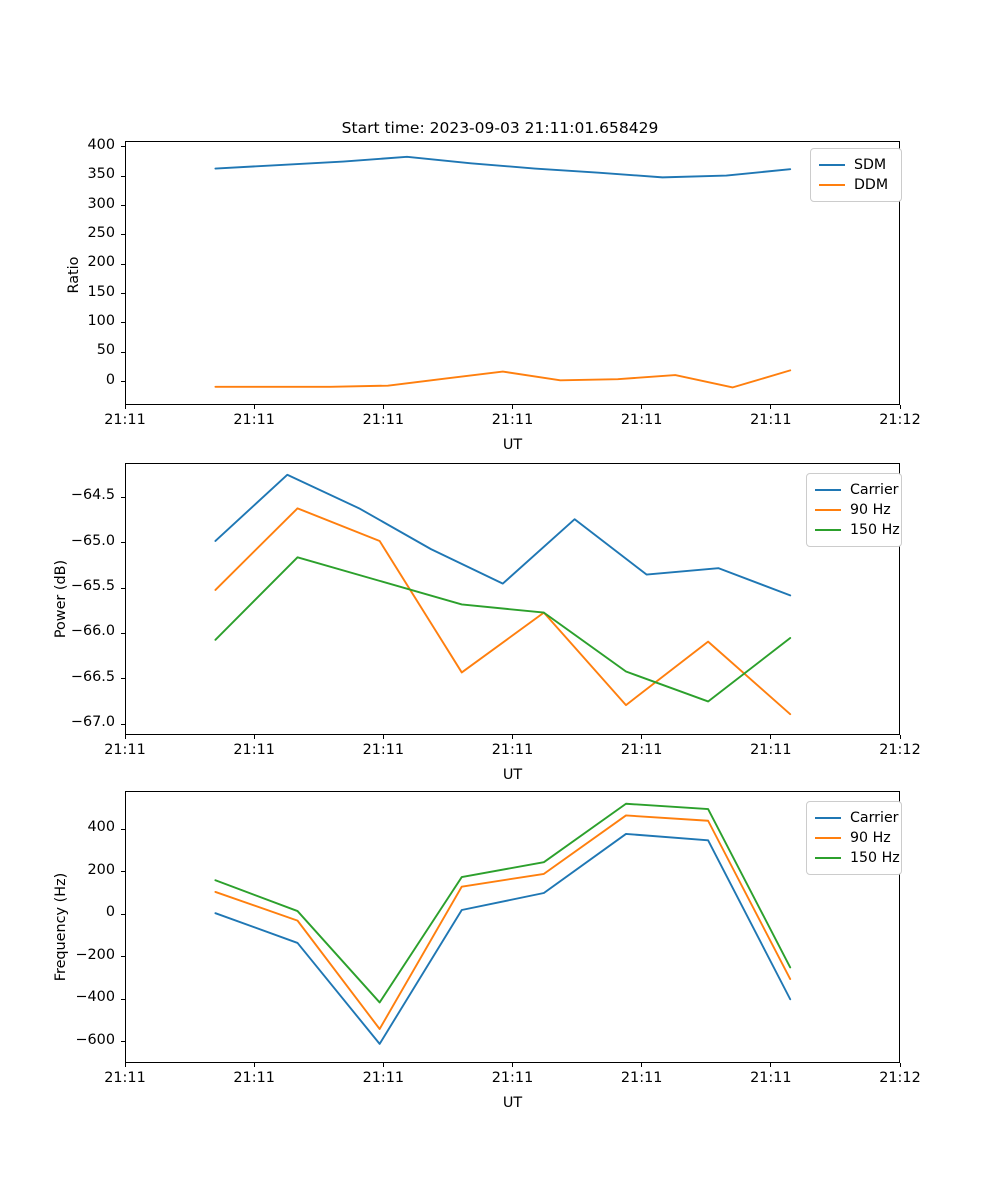 The image size is (1000, 1200). Describe the element at coordinates (832, 185) in the screenshot. I see `legend-swatch-ddm` at that location.